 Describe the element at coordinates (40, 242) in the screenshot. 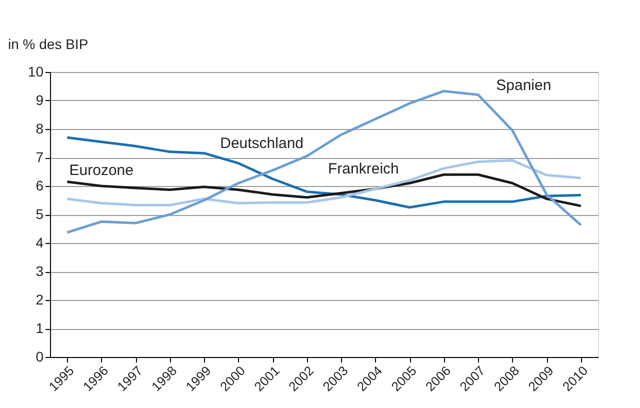

I see `y-tick-label: 4` at that location.